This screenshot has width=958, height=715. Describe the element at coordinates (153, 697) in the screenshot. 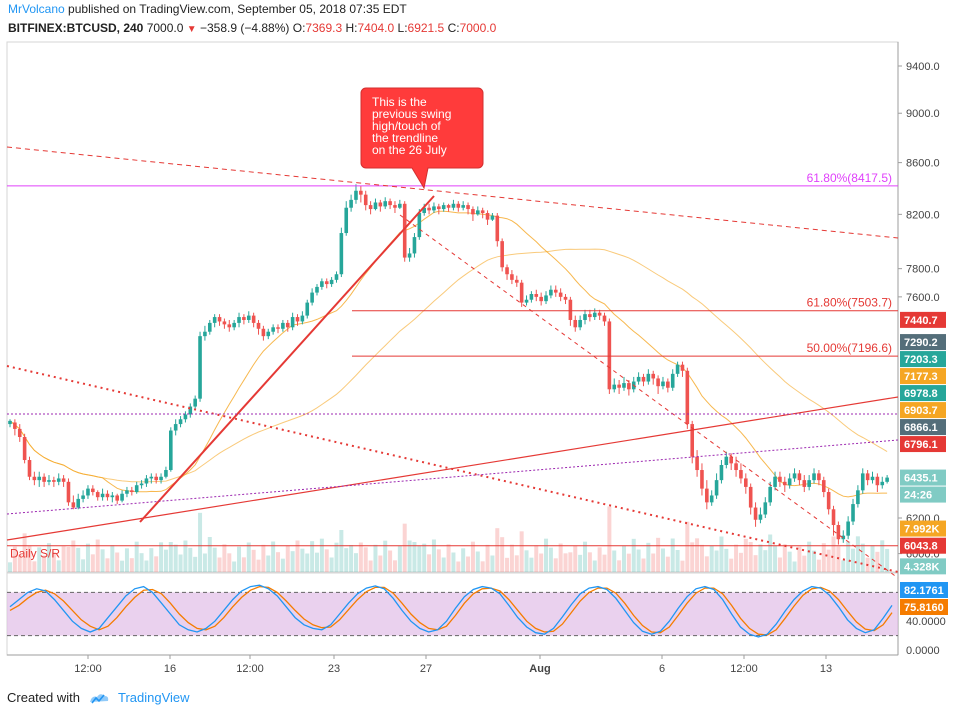

I see `tradingview-brand: TradingView` at that location.